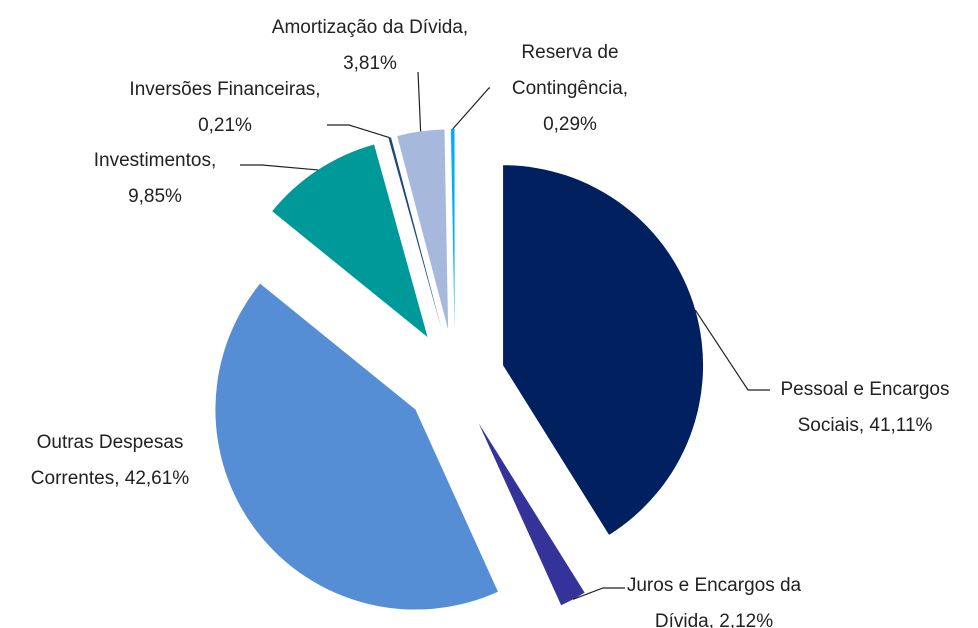  I want to click on slice-label: Outras Despesas Correntes, 42,61%, so click(110, 460).